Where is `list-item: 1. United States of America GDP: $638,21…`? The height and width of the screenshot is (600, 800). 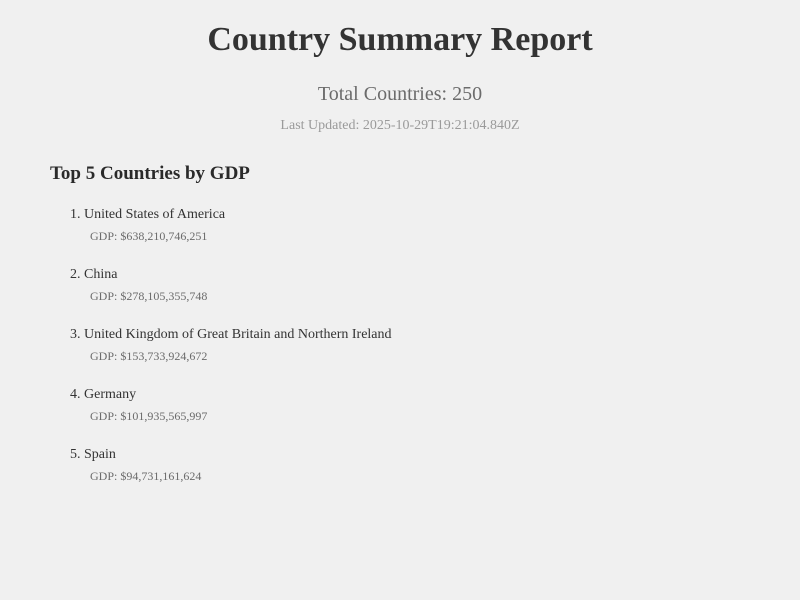
list-item: 1. United States of America GDP: $638,21… is located at coordinates (231, 235).